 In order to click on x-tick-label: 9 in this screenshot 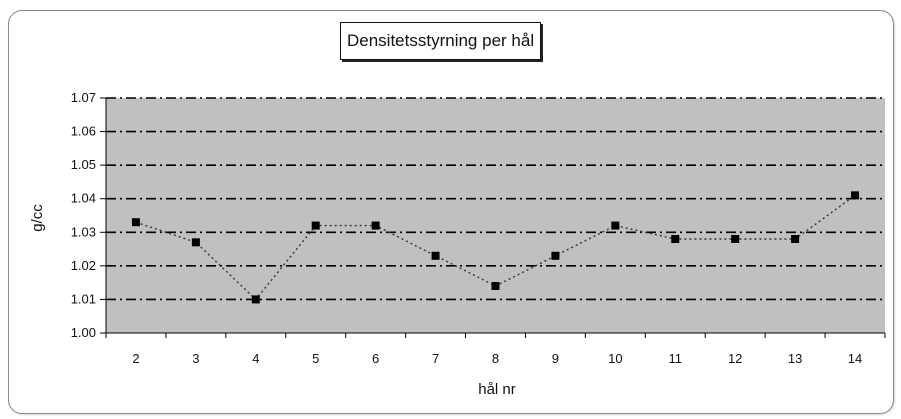, I will do `click(555, 358)`.